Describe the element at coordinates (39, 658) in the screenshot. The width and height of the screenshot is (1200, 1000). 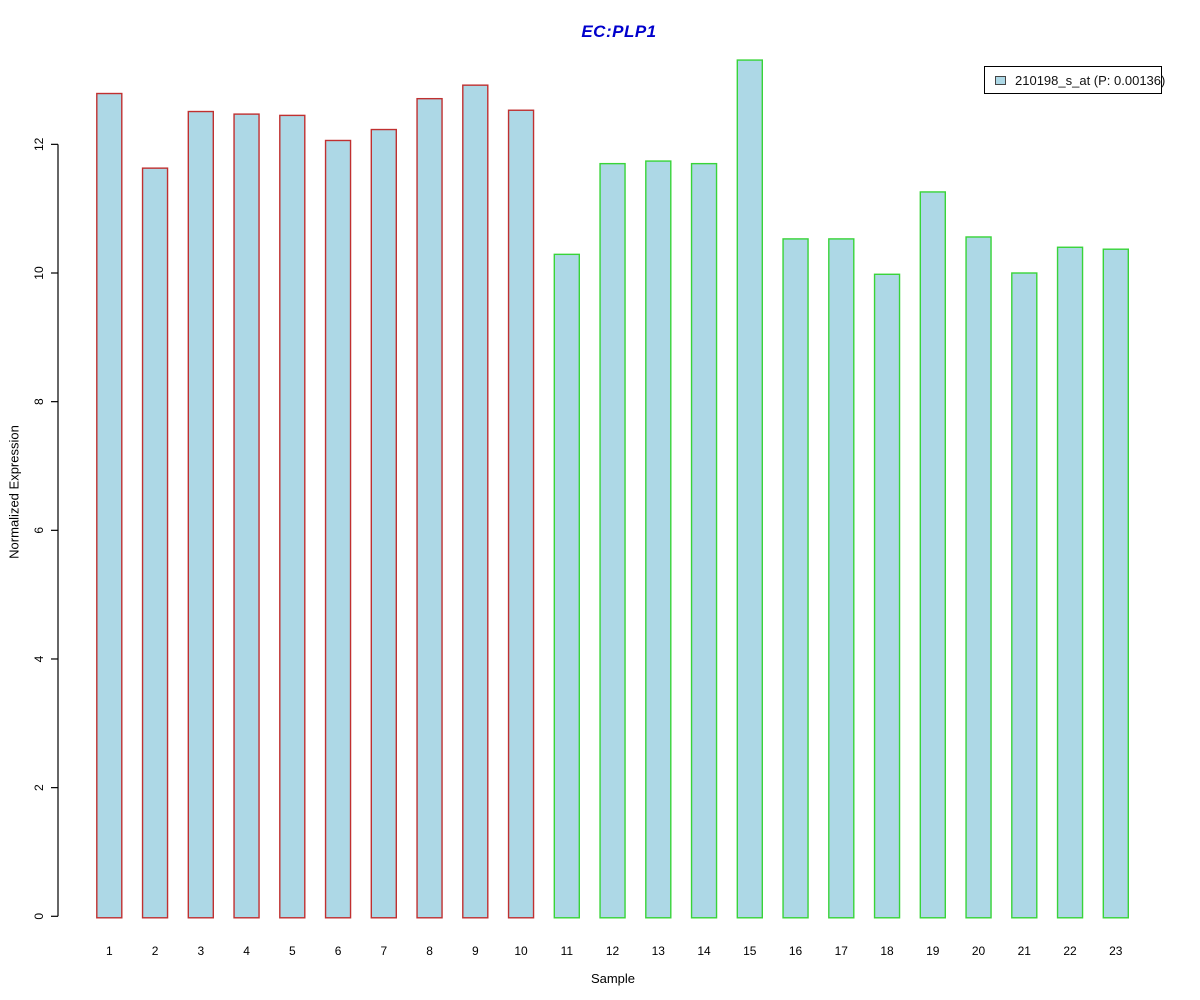
I see `y-tick-label: 4` at that location.